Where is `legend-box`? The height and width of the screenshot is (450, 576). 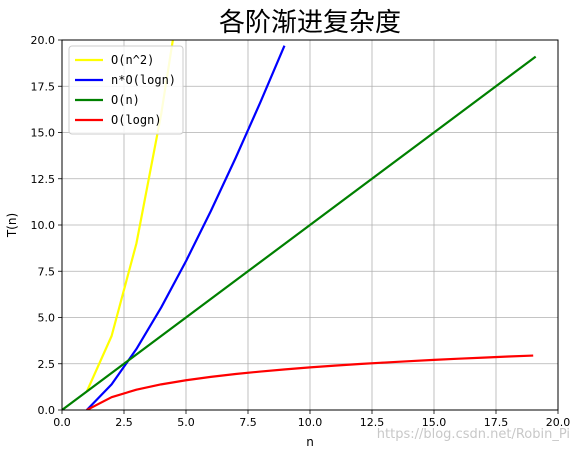
legend-box is located at coordinates (126, 90).